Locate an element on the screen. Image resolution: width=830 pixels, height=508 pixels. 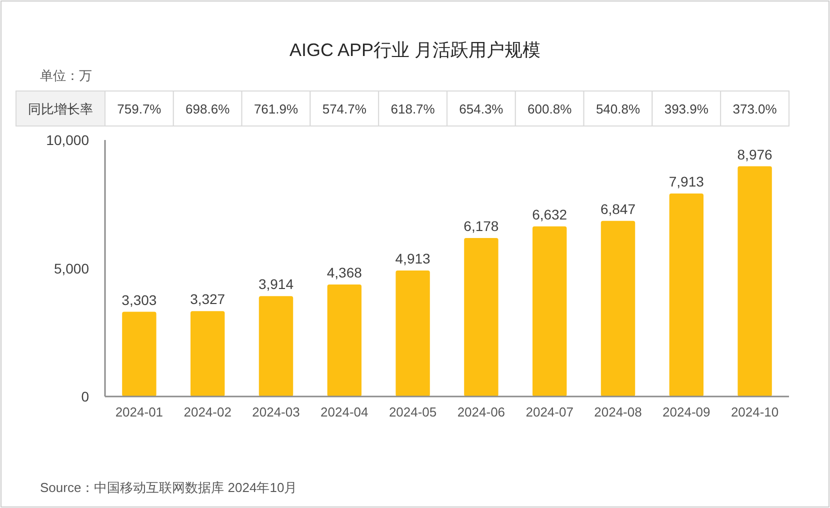
text: 698.6% is located at coordinates (208, 109).